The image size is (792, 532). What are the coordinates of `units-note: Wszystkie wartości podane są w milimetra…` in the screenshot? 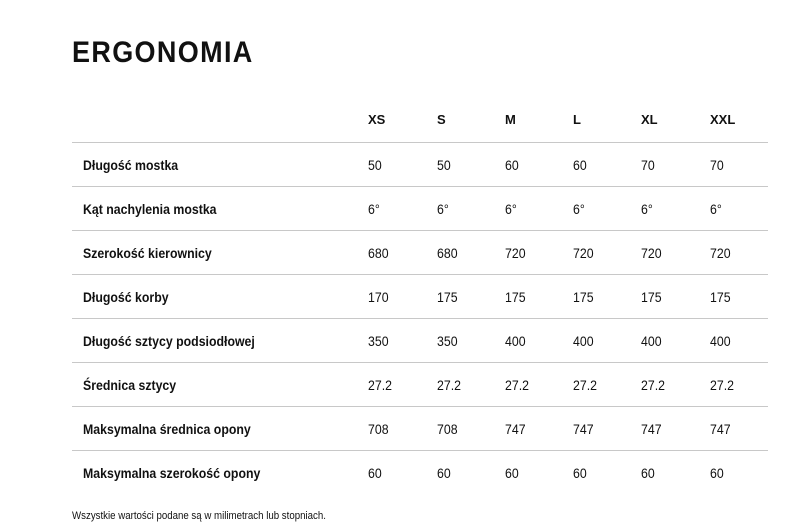 It's located at (199, 516).